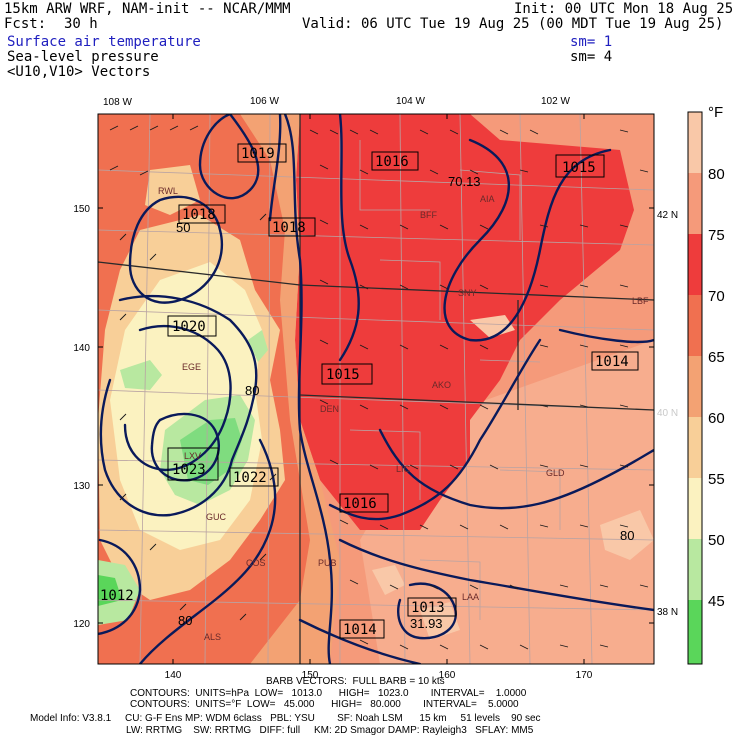 Image resolution: width=740 pixels, height=740 pixels. I want to click on color-bar: °F 80 75 70 65 60 55 50 45, so click(706, 384).